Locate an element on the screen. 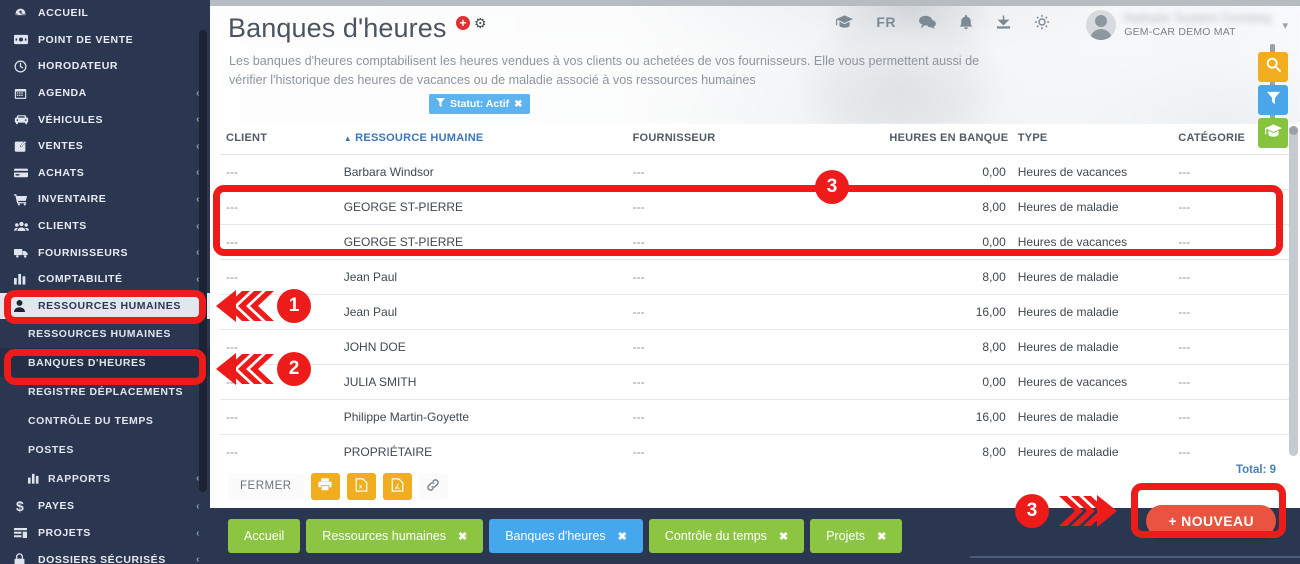  chevron-down-icon: ▾ is located at coordinates (1285, 25).